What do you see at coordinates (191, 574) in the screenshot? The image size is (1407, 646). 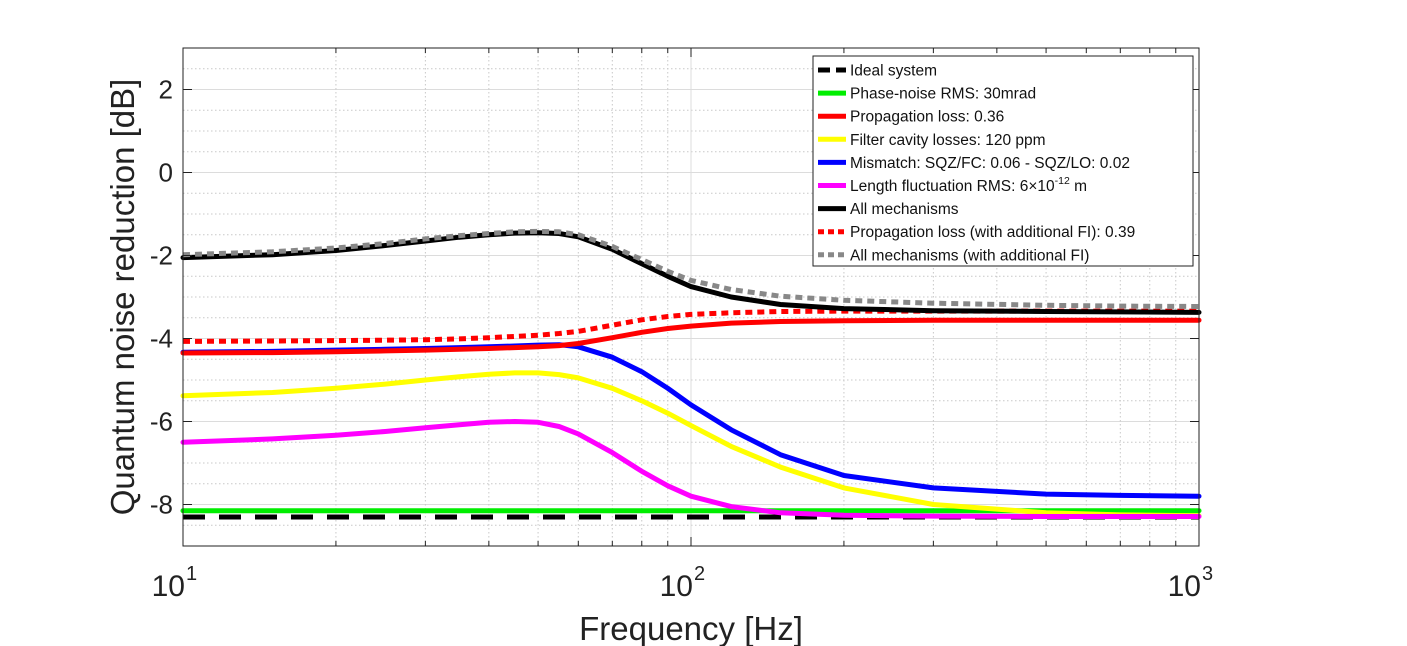 I see `x-tick-label-exponent: 1` at bounding box center [191, 574].